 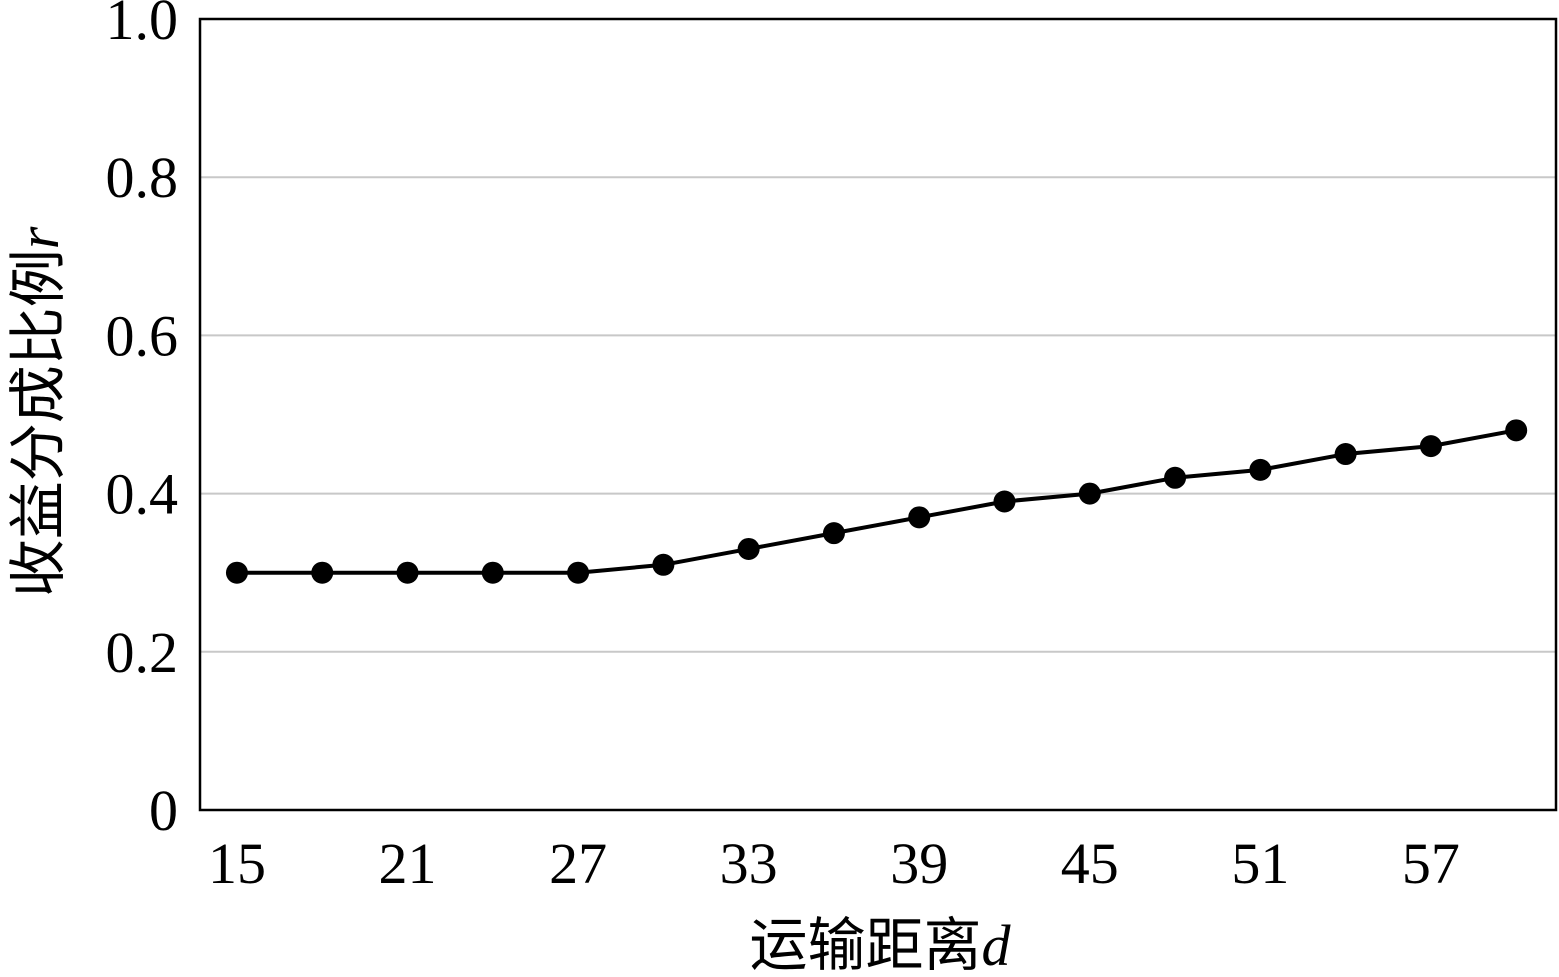 What do you see at coordinates (1431, 863) in the screenshot?
I see `x-tick-label: 57` at bounding box center [1431, 863].